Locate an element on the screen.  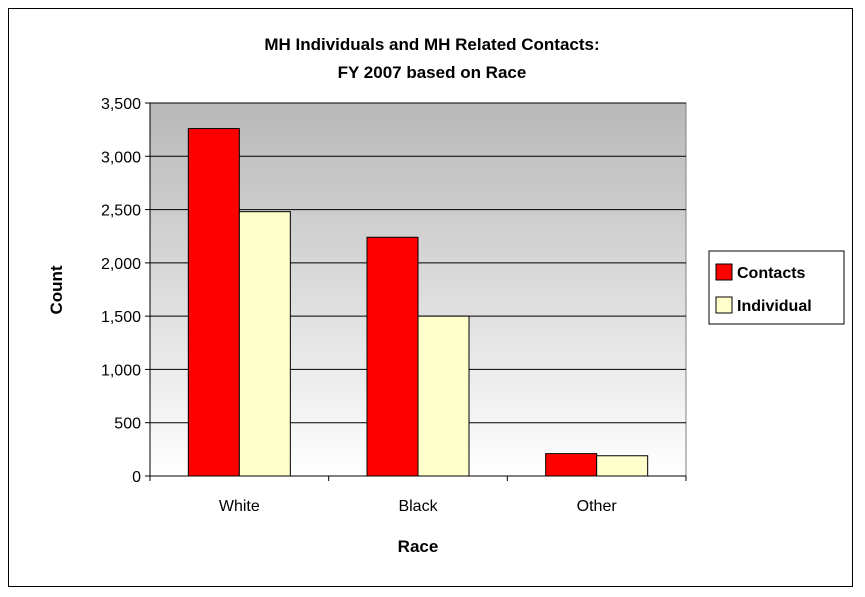
y-tick-label: 3,000 is located at coordinates (121, 157).